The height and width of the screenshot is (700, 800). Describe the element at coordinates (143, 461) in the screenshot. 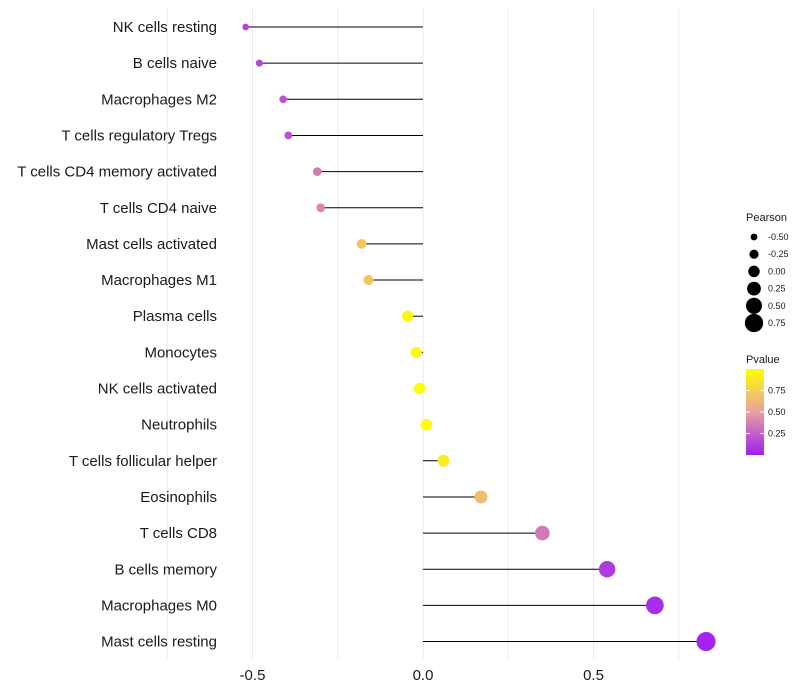

I see `category-label: T cells follicular helper` at that location.